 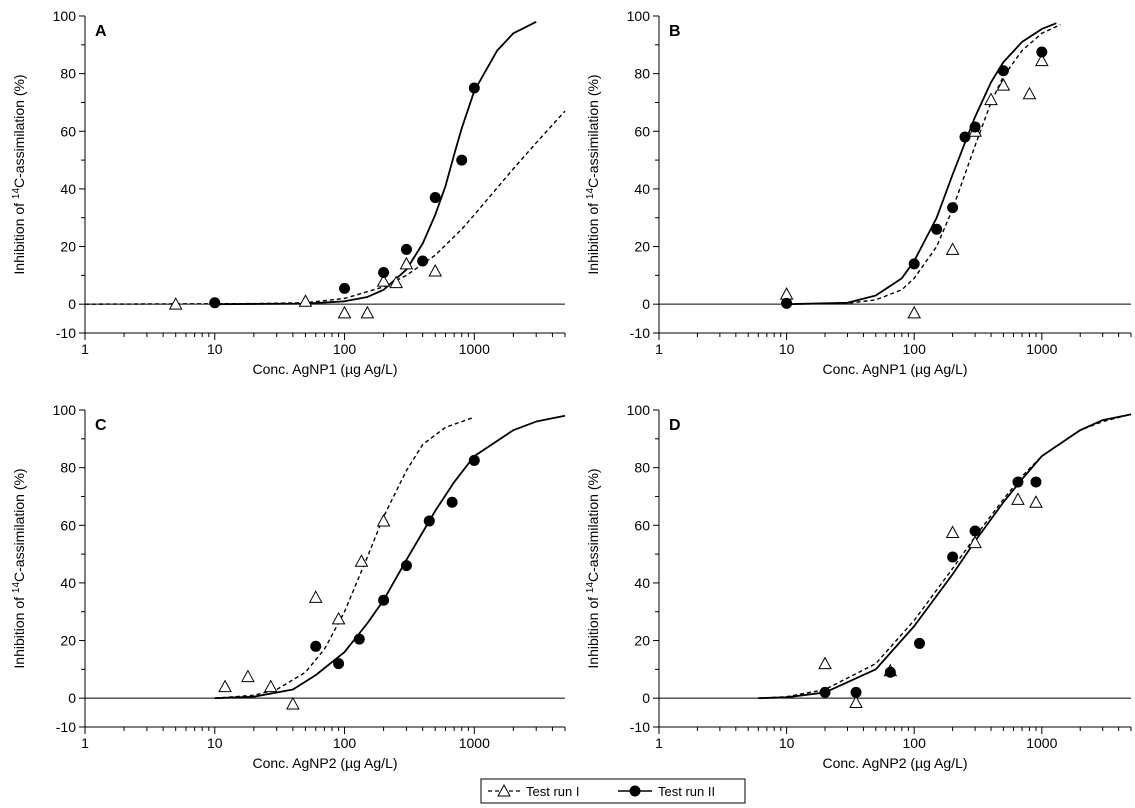 I want to click on x-tick-label-a: 1000, so click(x=474, y=349).